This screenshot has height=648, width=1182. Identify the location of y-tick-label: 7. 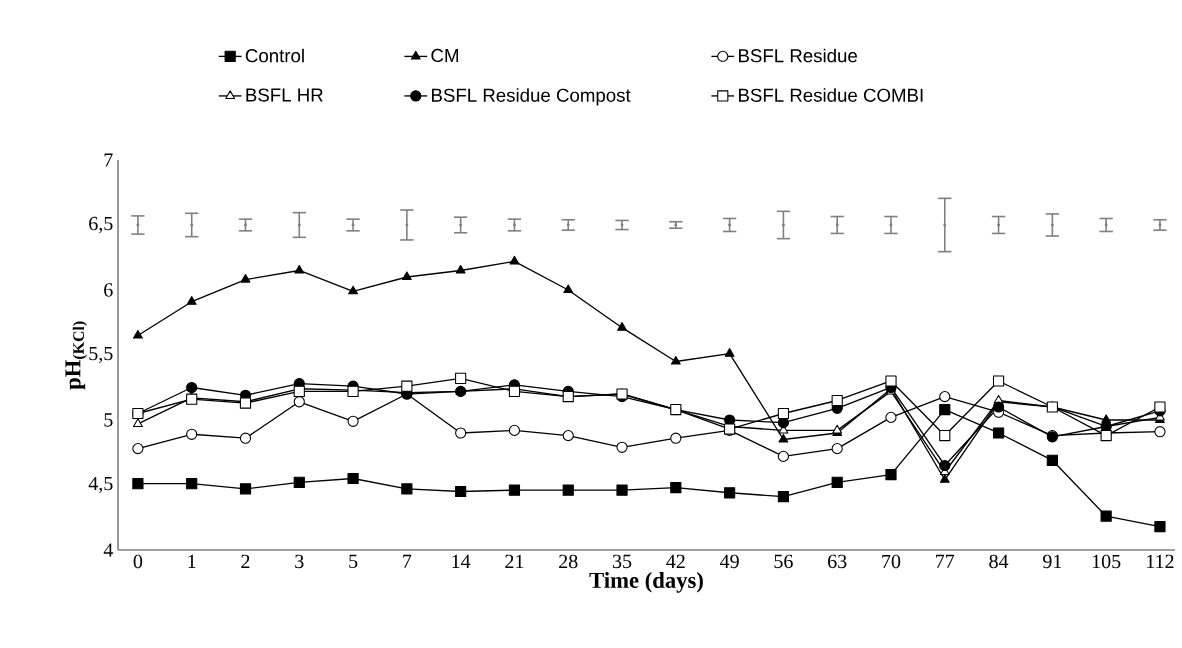
(108, 160).